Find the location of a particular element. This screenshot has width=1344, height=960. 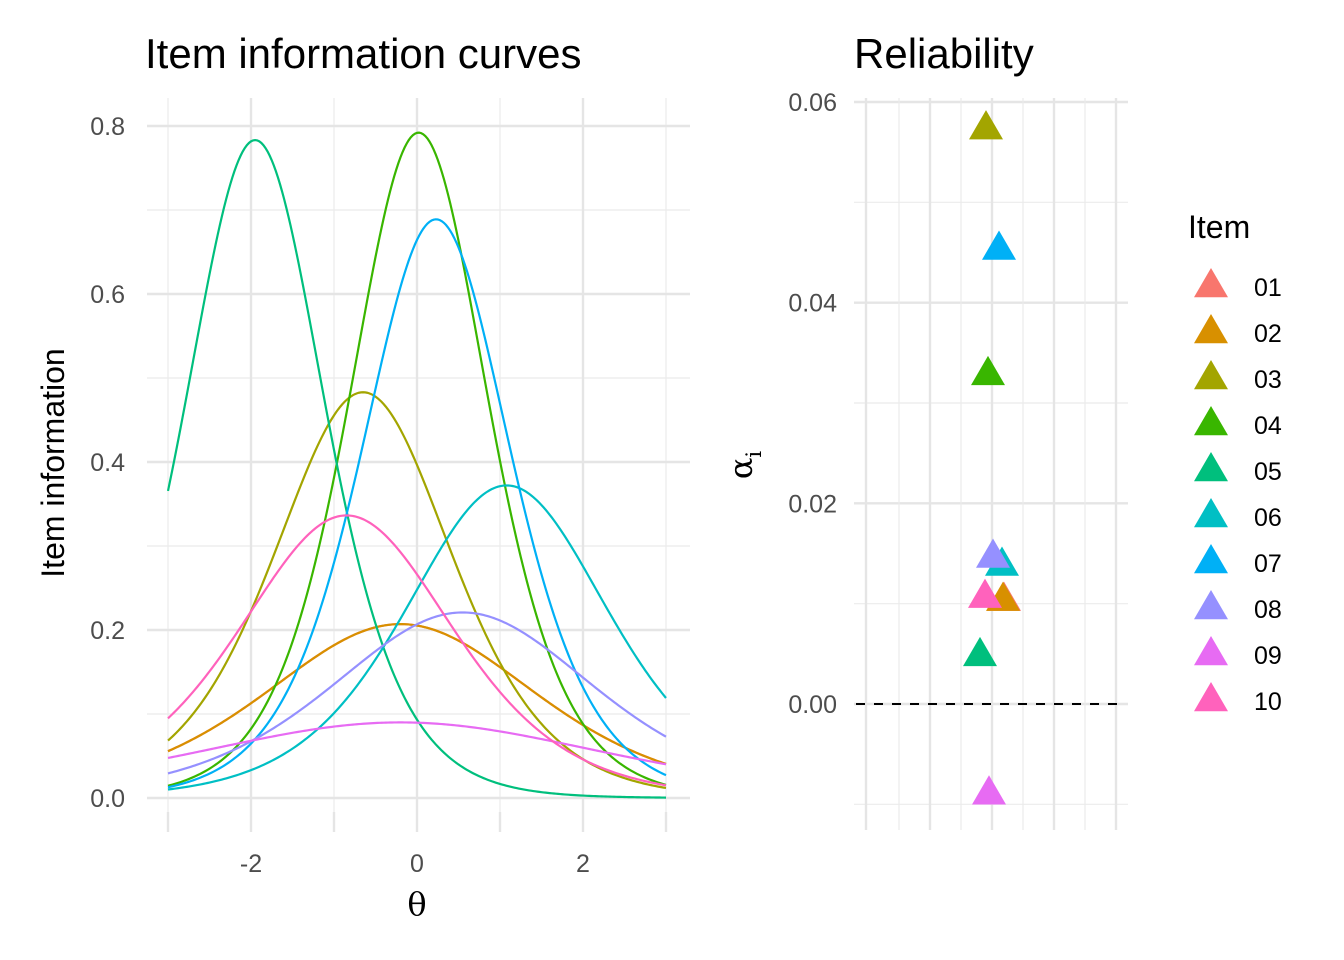

legend-title: Item is located at coordinates (1219, 227).